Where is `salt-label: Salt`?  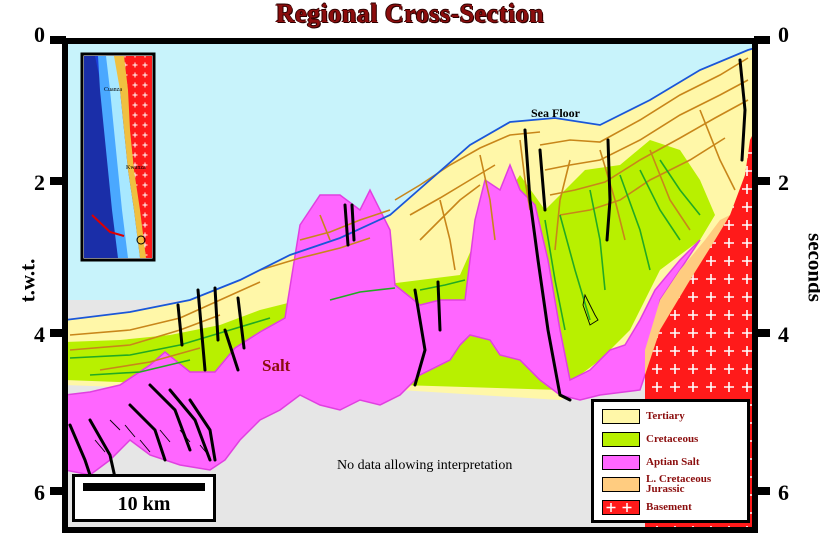
salt-label: Salt is located at coordinates (276, 365).